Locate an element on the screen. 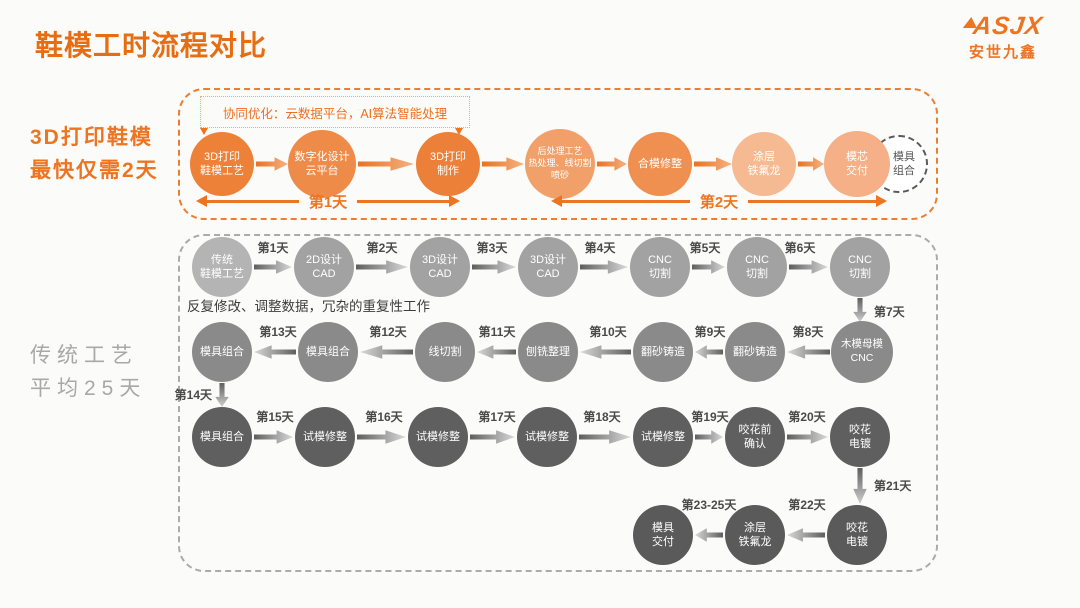 The image size is (1080, 608). day-label: 第15天 is located at coordinates (275, 417).